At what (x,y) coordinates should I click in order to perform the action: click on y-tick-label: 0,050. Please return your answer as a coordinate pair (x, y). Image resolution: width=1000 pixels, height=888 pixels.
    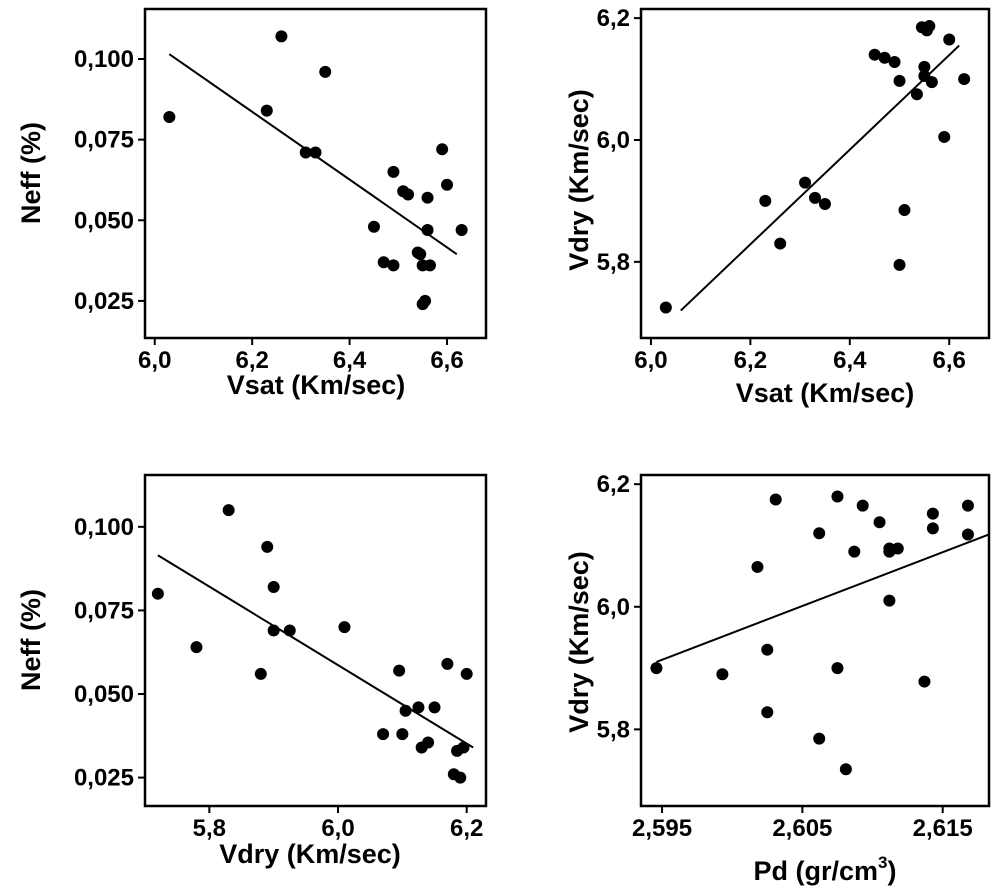
    Looking at the image, I should click on (104, 694).